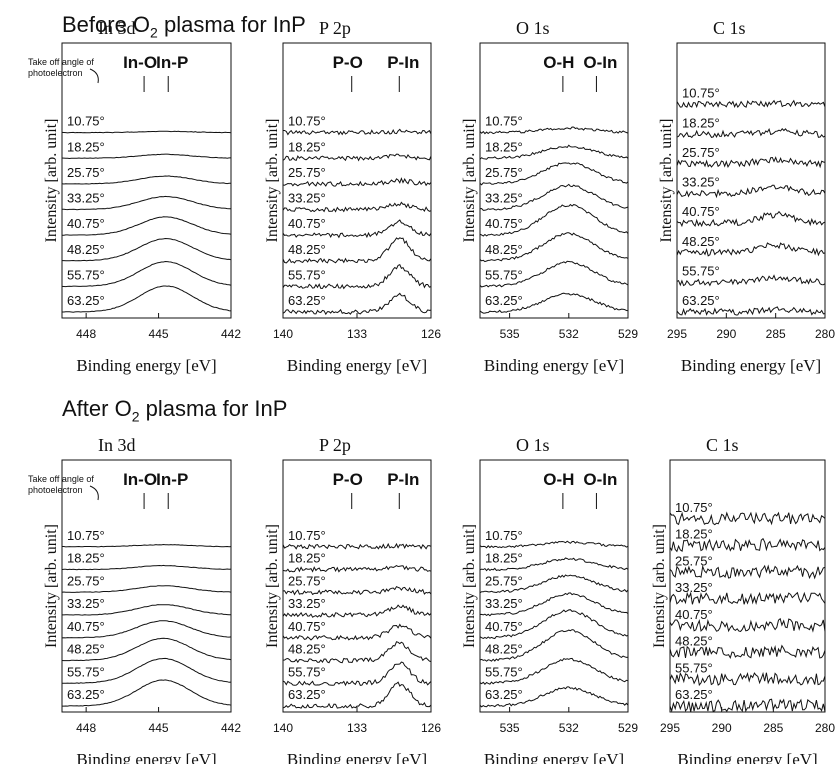 This screenshot has width=835, height=764. I want to click on section-title-before-pre: Before O, so click(106, 24).